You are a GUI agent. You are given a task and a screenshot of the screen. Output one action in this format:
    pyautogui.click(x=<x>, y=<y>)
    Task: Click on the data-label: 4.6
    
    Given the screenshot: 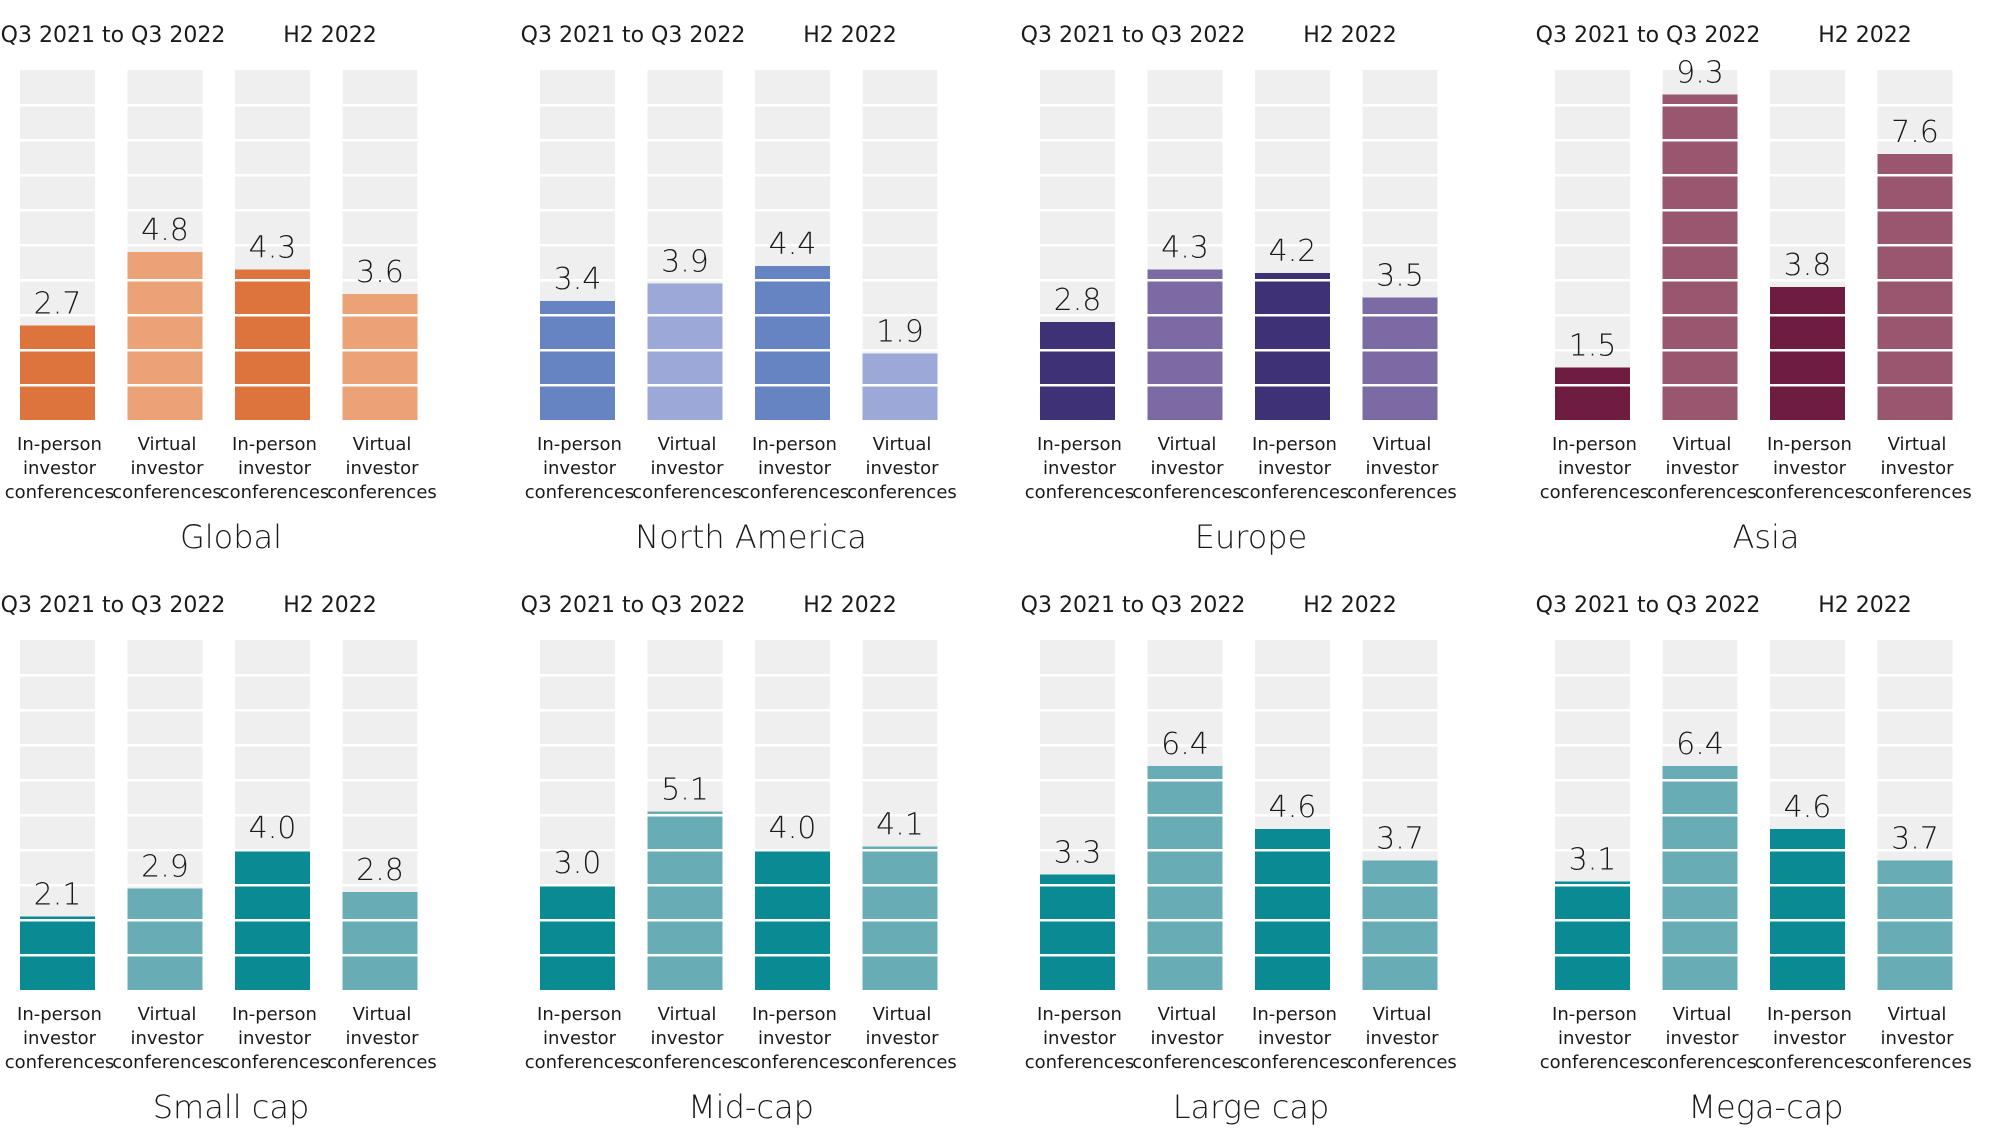 What is the action you would take?
    pyautogui.click(x=1293, y=807)
    